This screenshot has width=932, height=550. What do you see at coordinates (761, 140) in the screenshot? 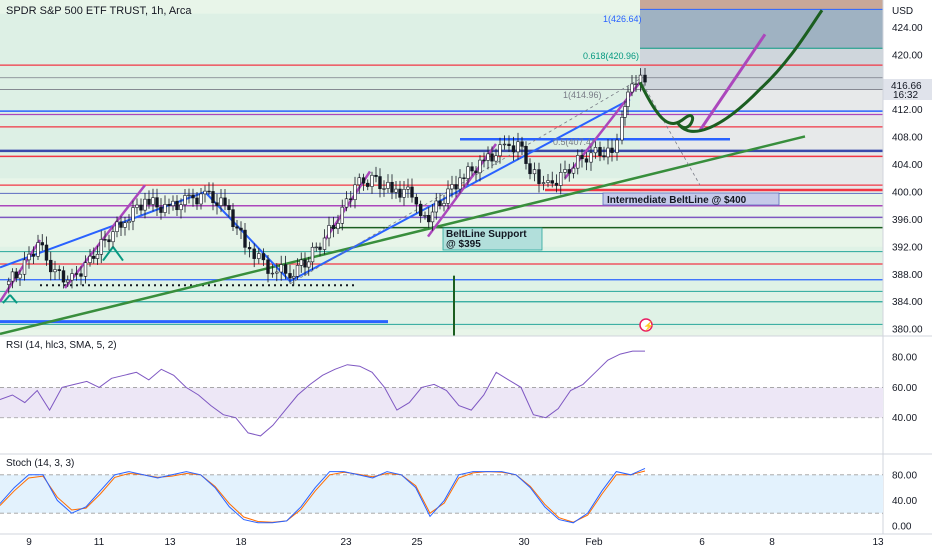
I see `fib-zone-low` at bounding box center [761, 140].